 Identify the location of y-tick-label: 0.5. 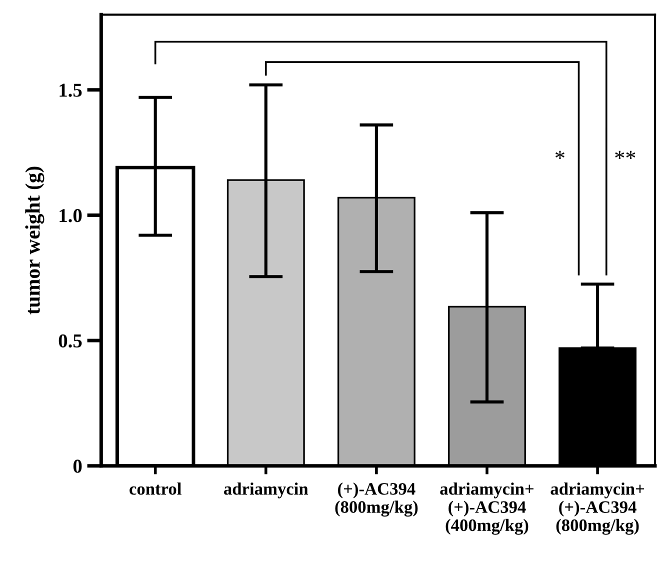
(70, 341).